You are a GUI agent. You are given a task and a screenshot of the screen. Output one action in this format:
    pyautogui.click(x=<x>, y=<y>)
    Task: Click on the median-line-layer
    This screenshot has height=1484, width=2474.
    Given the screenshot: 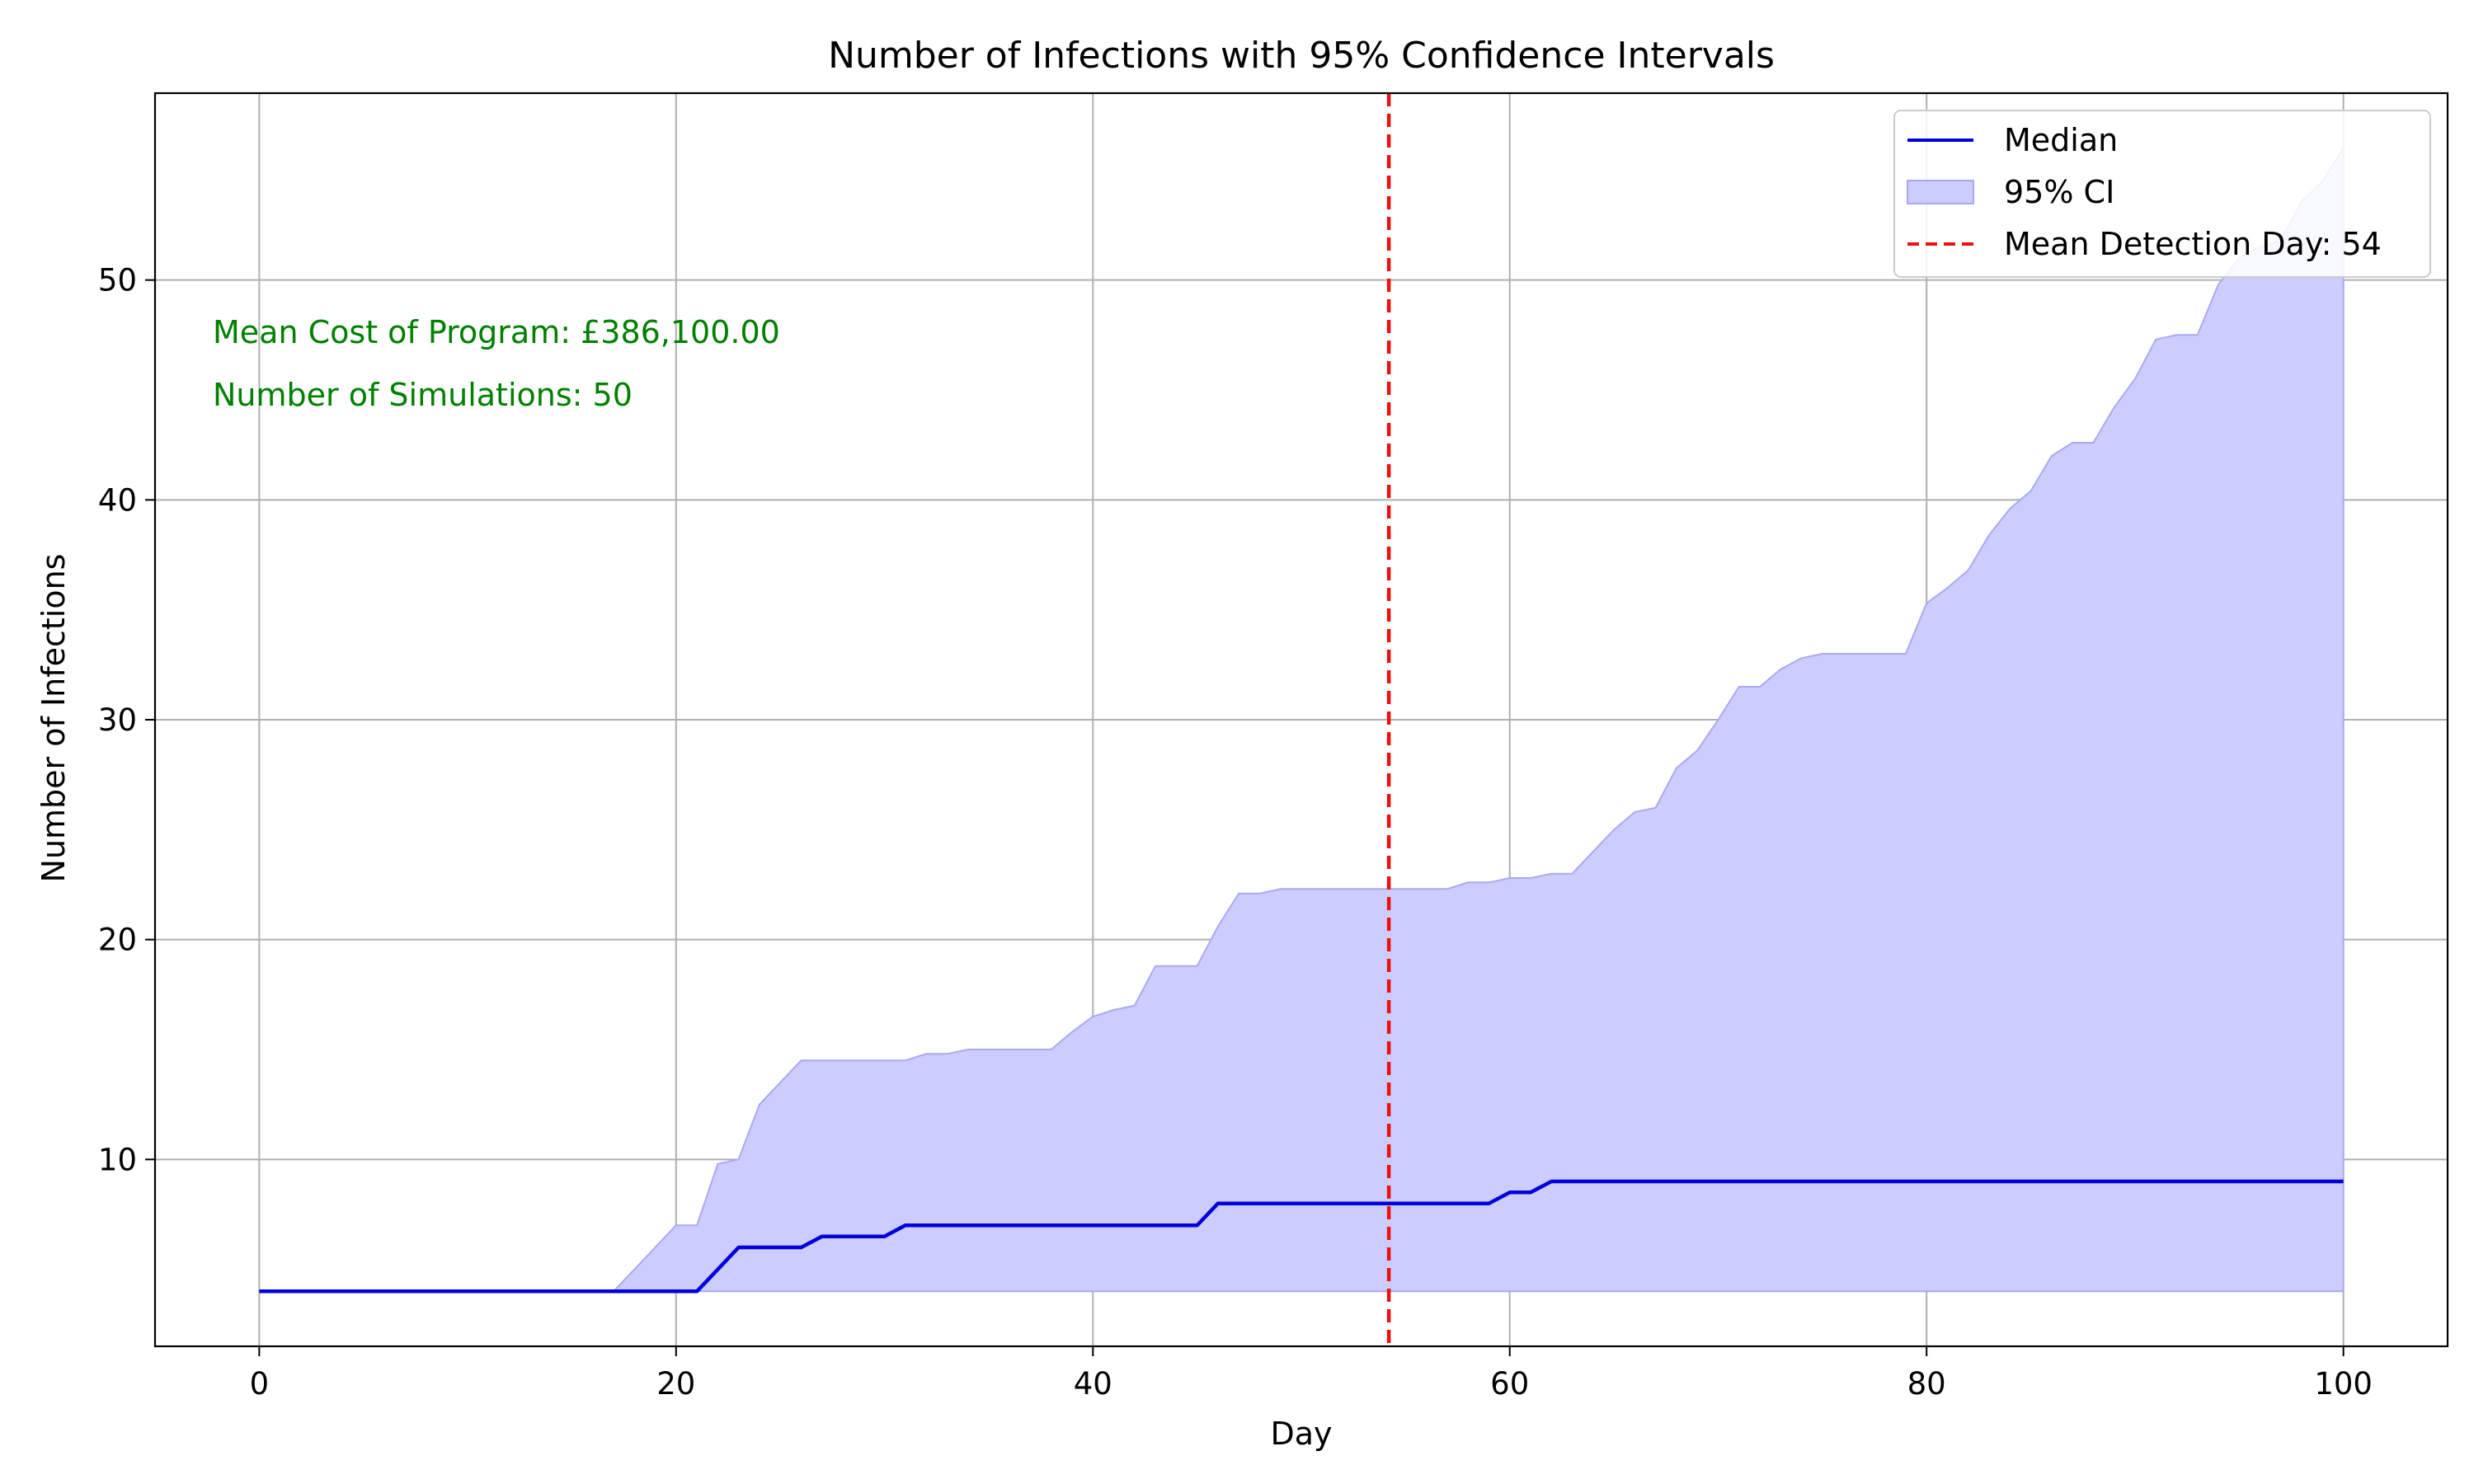 What is the action you would take?
    pyautogui.click(x=1301, y=1236)
    